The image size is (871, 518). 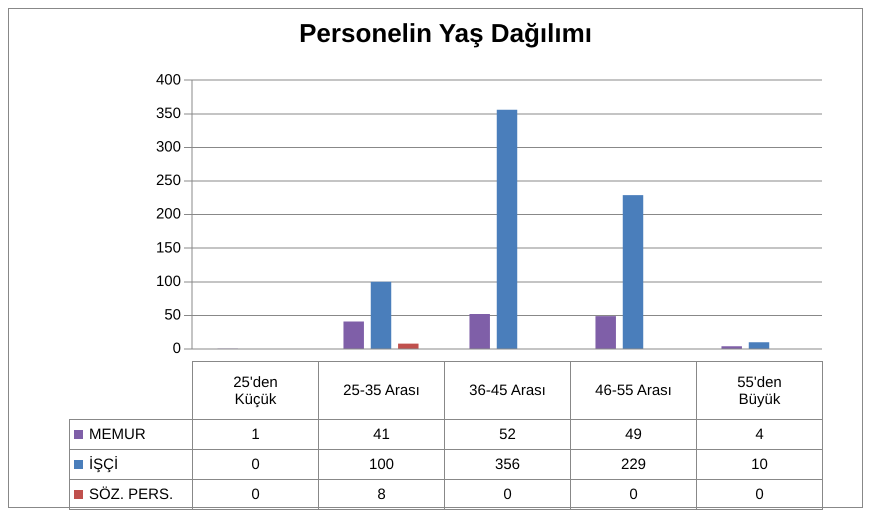 I want to click on data-label: 4, so click(x=759, y=435).